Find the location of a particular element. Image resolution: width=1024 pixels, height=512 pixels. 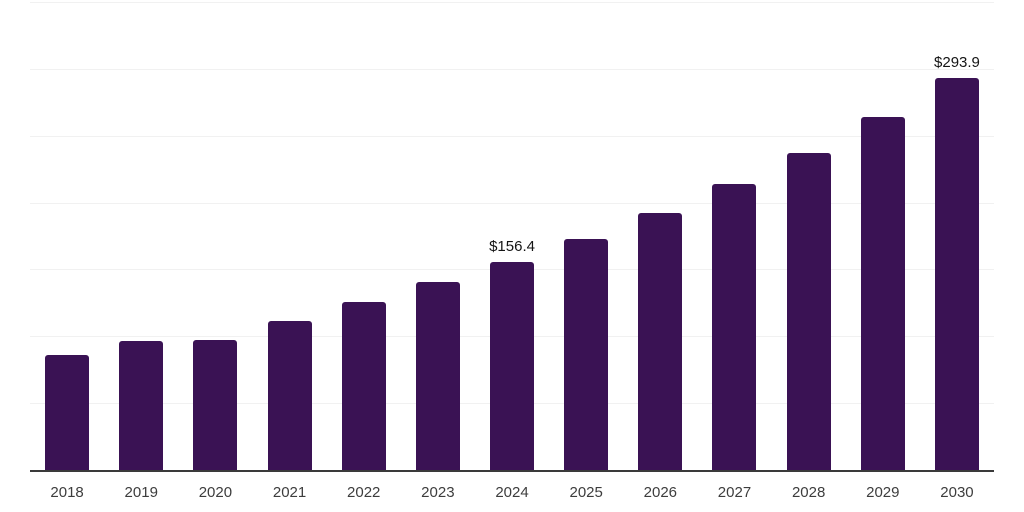

bar-2026 is located at coordinates (660, 341).